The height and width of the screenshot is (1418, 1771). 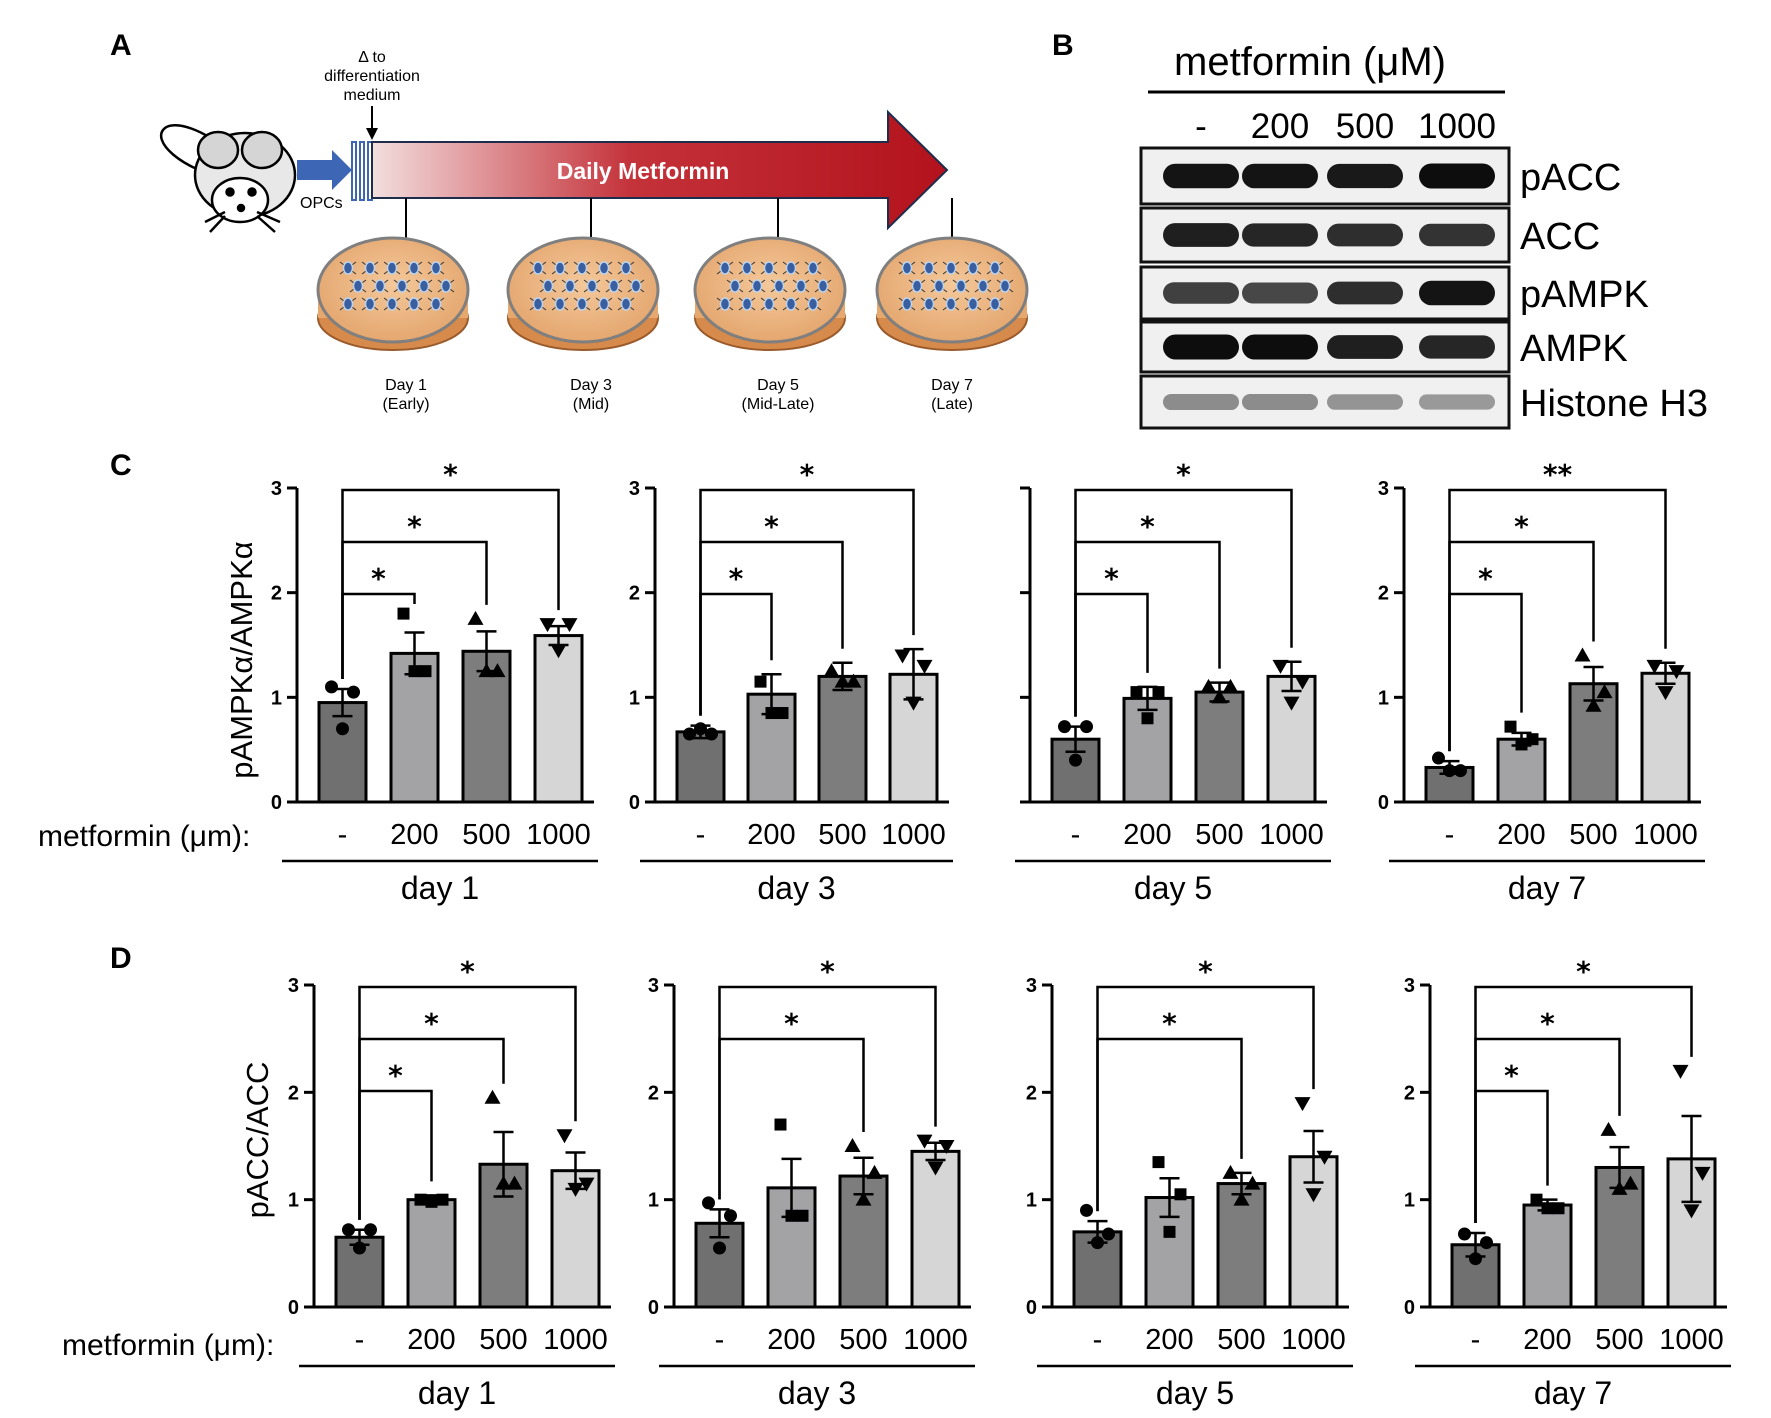 I want to click on day-title: day 3, so click(x=817, y=1393).